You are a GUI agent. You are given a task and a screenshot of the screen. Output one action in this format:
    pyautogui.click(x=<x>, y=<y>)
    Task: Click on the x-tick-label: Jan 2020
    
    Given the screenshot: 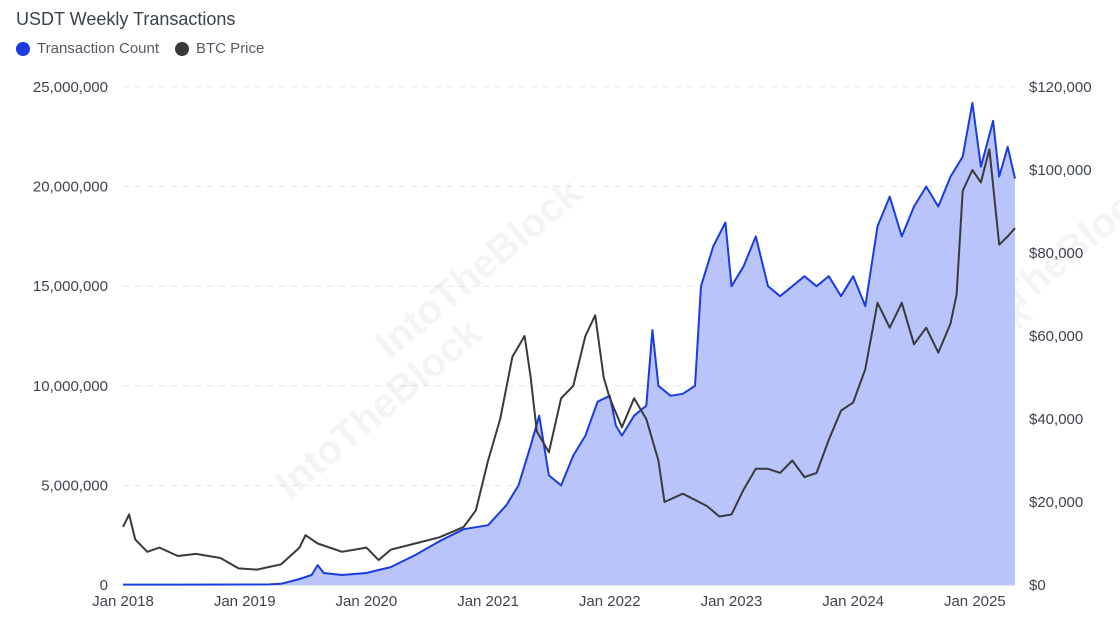 What is the action you would take?
    pyautogui.click(x=367, y=601)
    